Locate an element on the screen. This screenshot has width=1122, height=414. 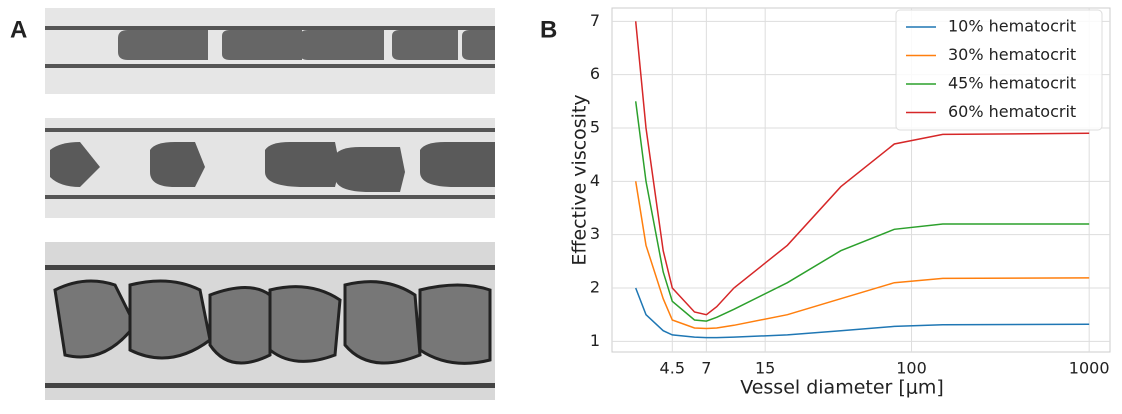
legend-label: 60% hematocrit is located at coordinates (1012, 111).